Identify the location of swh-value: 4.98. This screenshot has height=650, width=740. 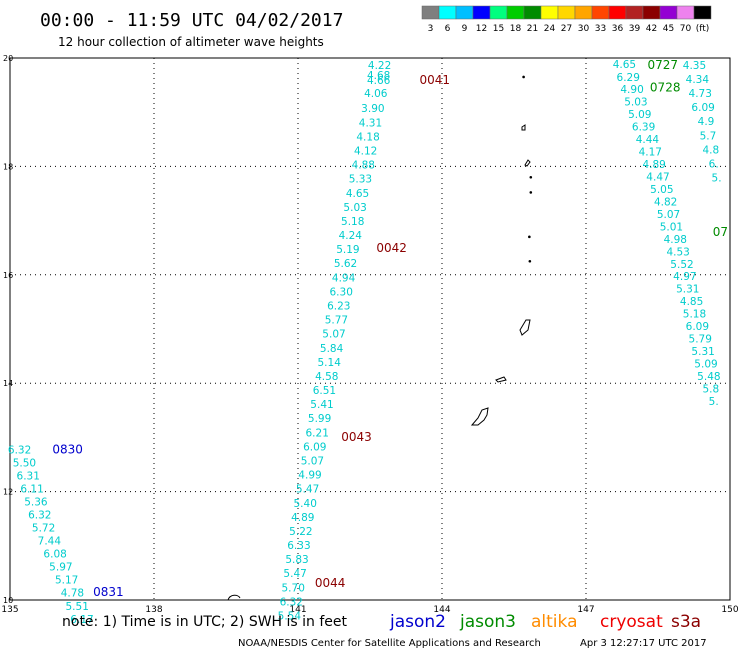
(675, 240).